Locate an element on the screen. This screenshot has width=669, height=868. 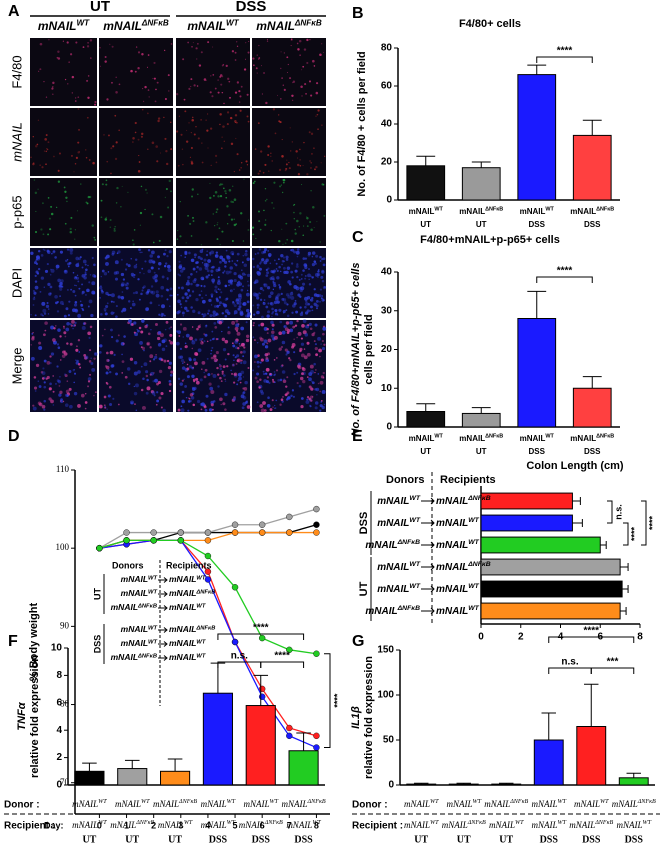
significance-label: n.s. is located at coordinates (618, 512).